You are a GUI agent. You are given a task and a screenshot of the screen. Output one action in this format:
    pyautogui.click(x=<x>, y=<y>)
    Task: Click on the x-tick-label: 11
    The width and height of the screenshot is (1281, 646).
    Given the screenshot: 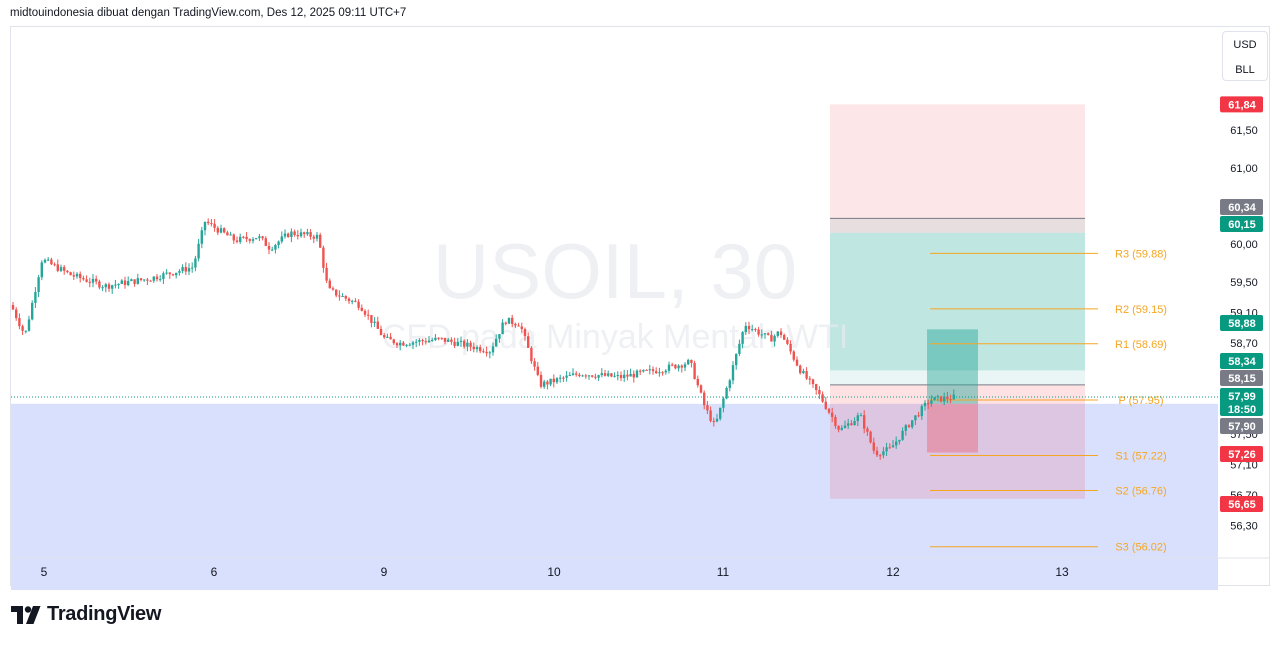 What is the action you would take?
    pyautogui.click(x=723, y=572)
    